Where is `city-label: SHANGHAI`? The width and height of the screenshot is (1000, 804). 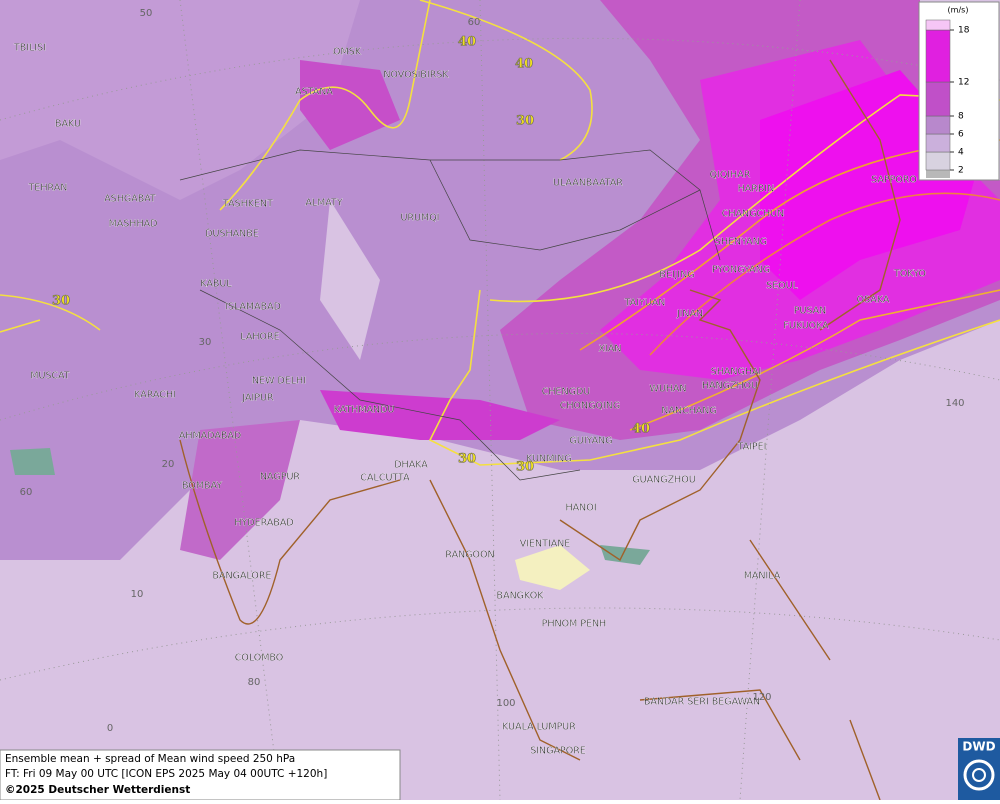
city-label: SHANGHAI is located at coordinates (736, 372).